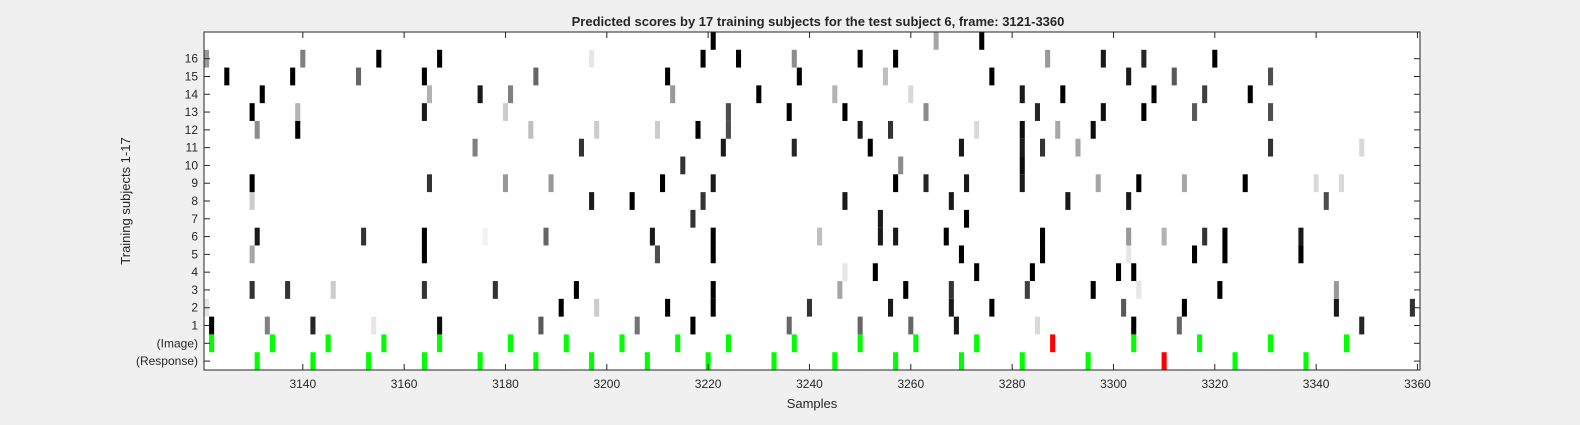  Describe the element at coordinates (194, 201) in the screenshot. I see `y-tick-label: 8` at that location.